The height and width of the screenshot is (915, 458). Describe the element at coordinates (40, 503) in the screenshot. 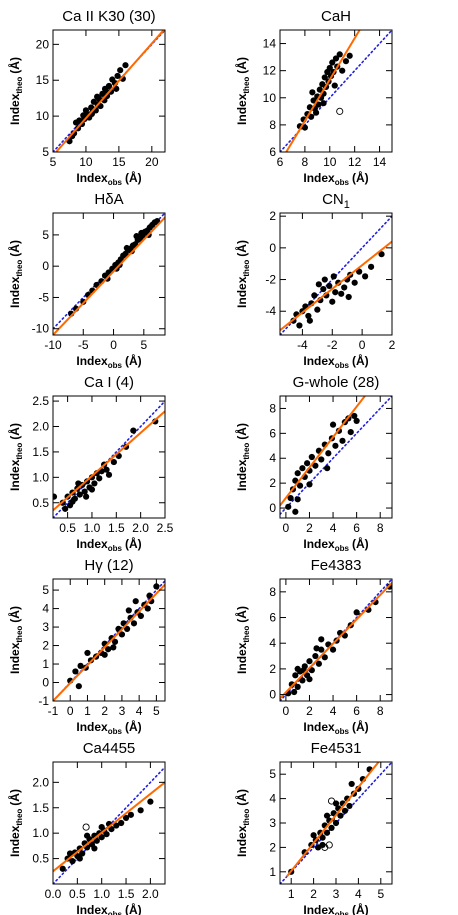

I see `y-tick-label: 0.5` at that location.